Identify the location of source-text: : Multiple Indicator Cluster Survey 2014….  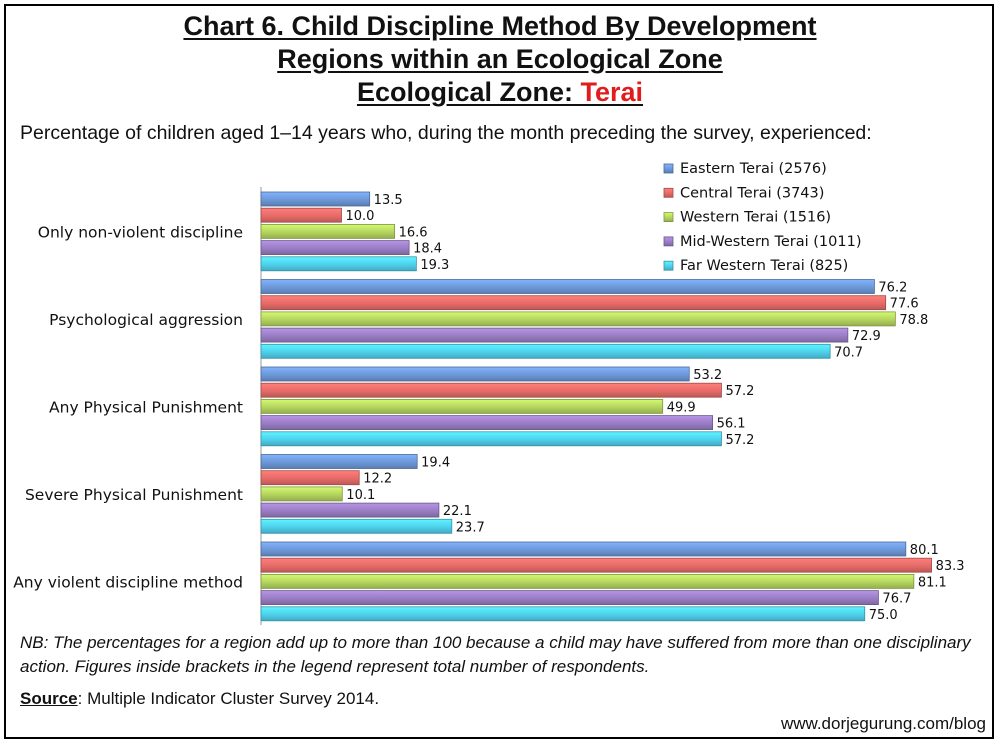
(228, 698).